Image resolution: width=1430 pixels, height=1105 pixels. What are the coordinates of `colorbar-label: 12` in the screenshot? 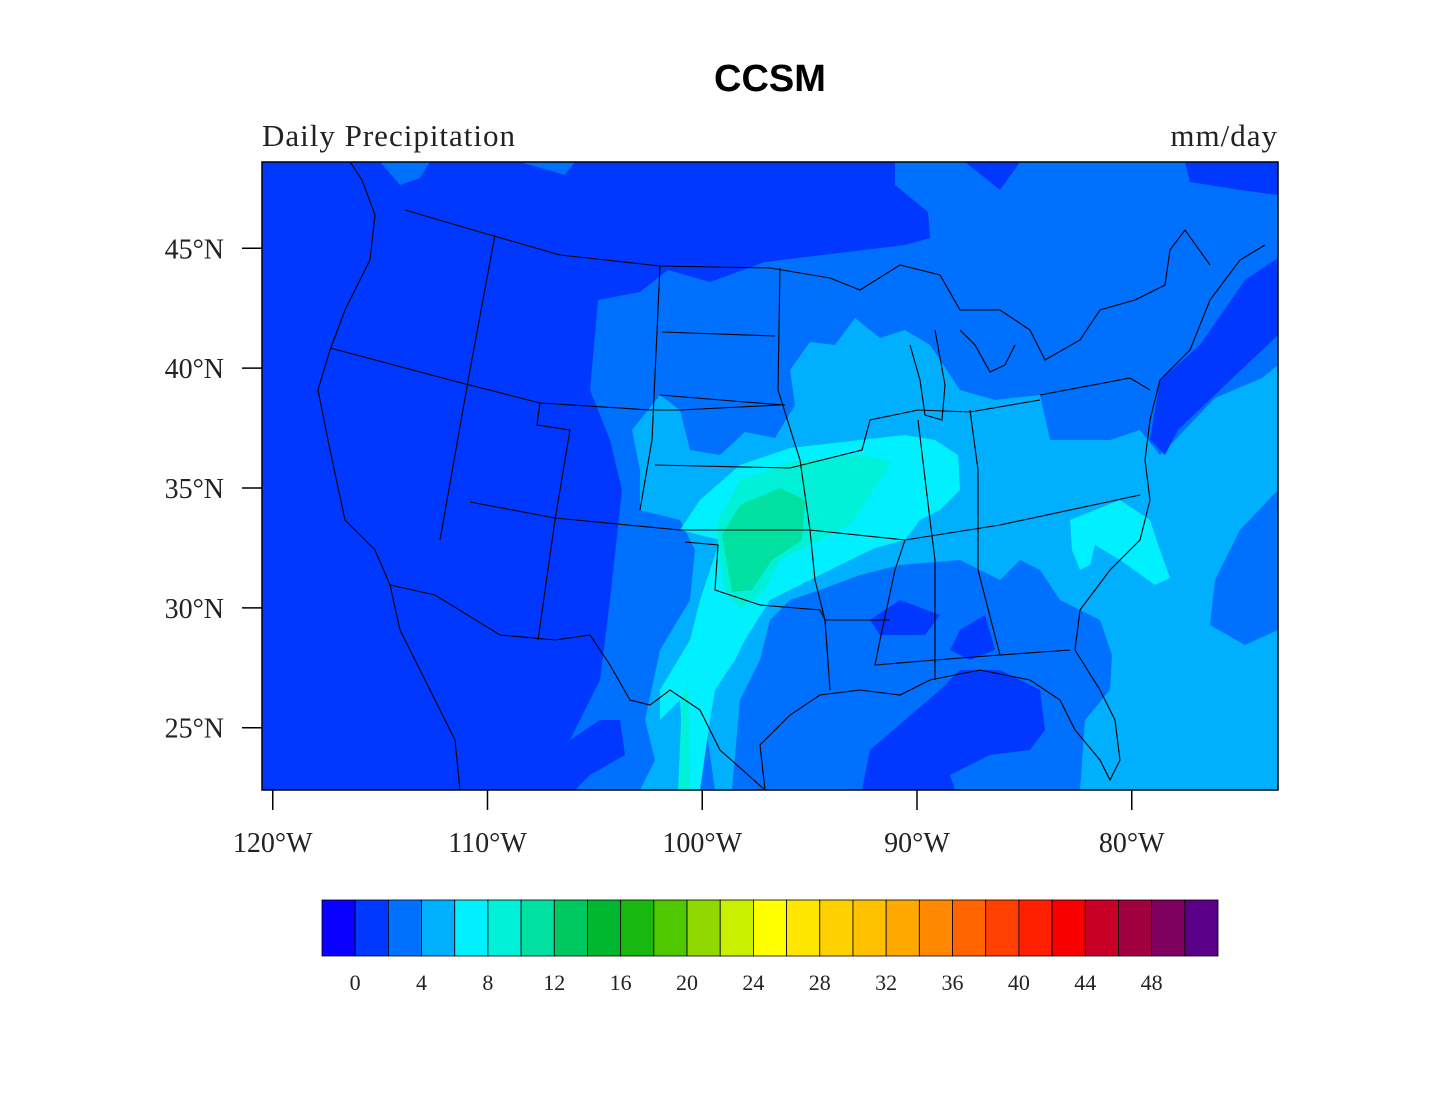 It's located at (554, 982).